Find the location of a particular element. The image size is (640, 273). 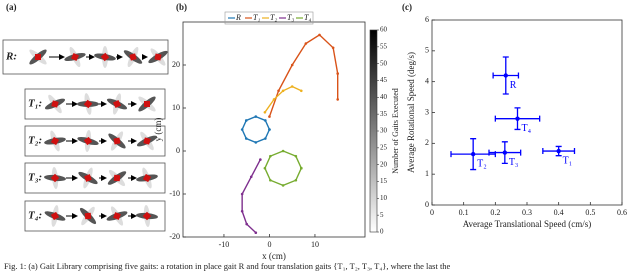

colorbar is located at coordinates (373, 131).